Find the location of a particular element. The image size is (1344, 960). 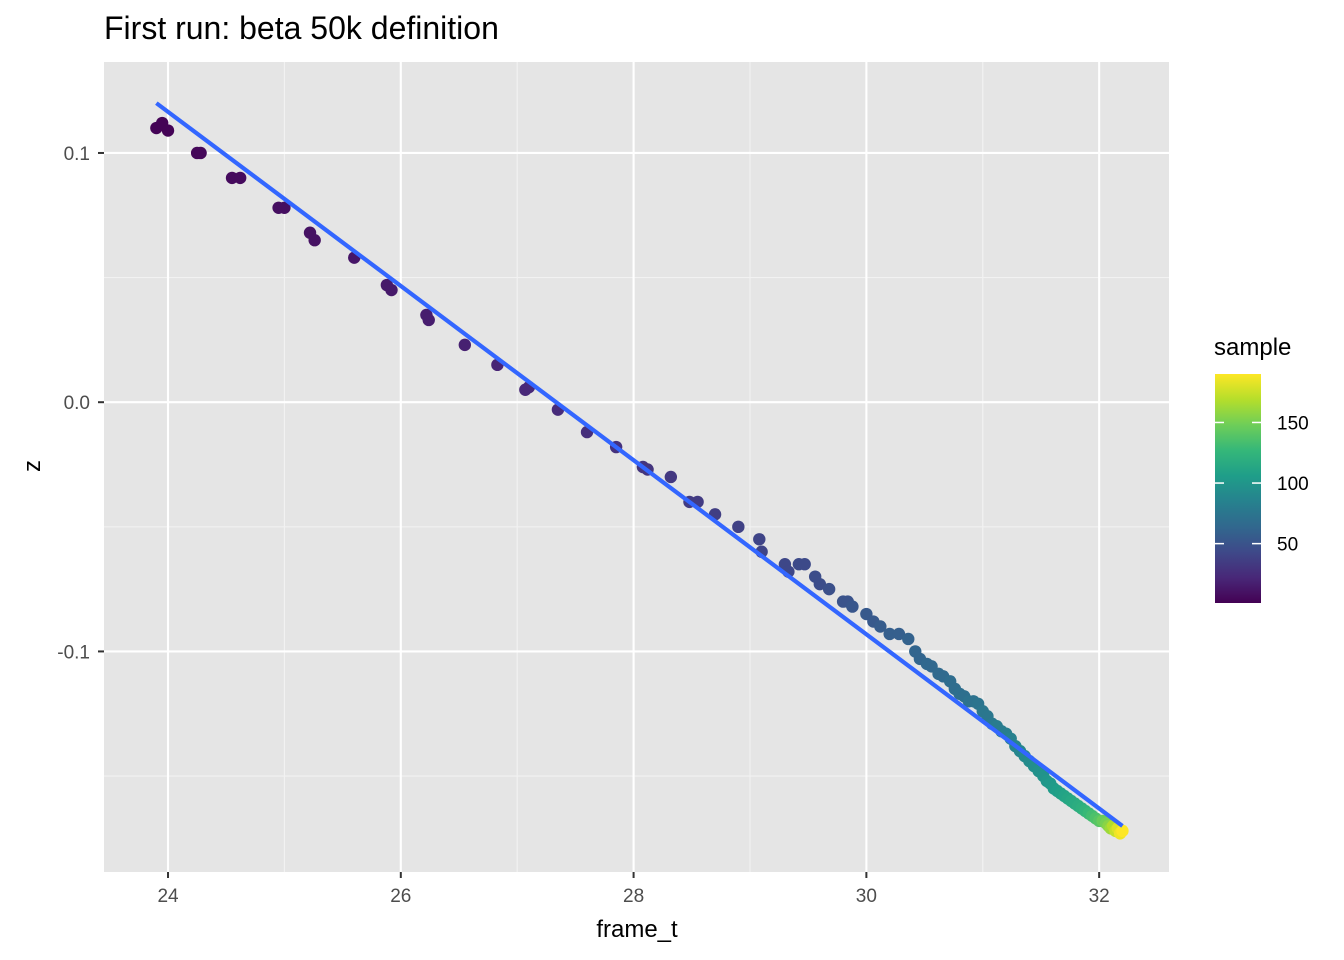

y-tick-label: 0.1 is located at coordinates (77, 154).